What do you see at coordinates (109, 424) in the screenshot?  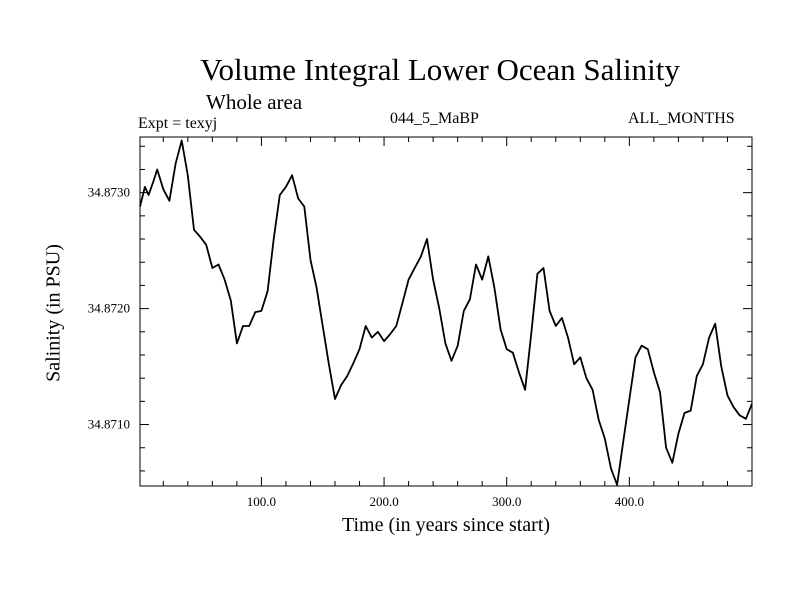 I see `y-tick-label: 34.8710` at bounding box center [109, 424].